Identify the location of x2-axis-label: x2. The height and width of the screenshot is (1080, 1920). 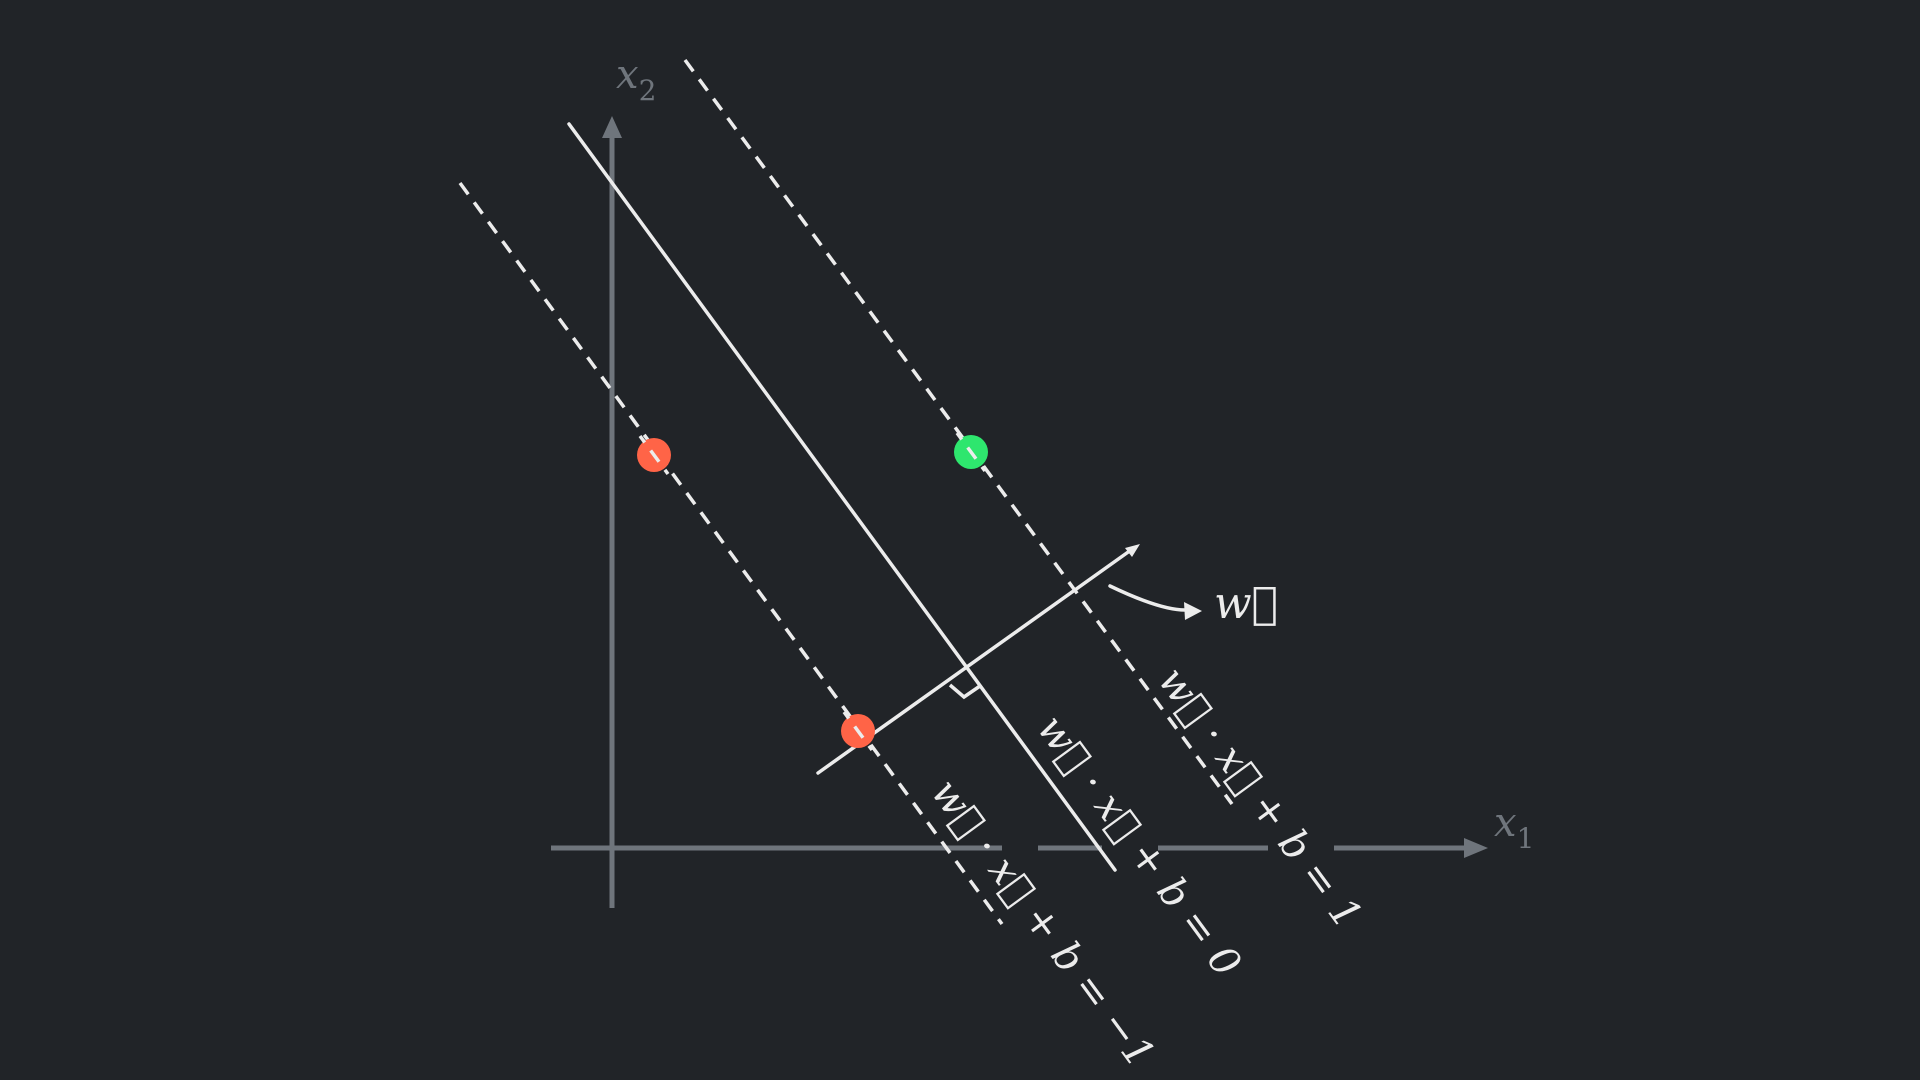
(636, 79).